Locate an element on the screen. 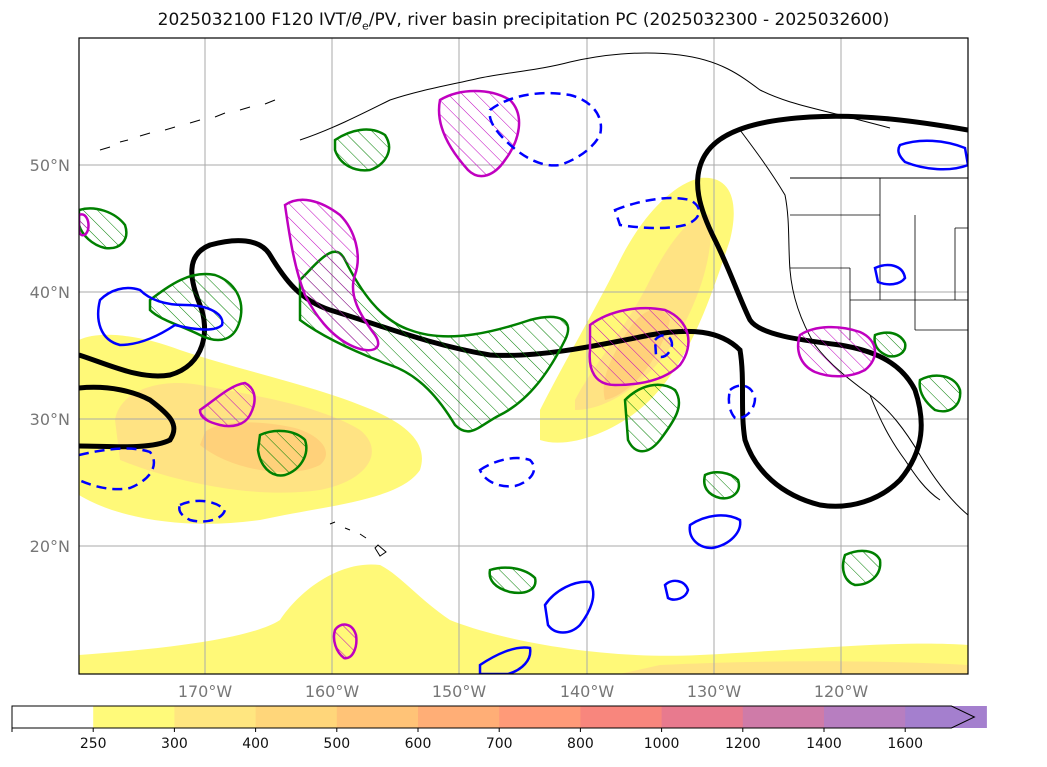 This screenshot has height=767, width=1047. colorbar-tick-label: 500 is located at coordinates (336, 744).